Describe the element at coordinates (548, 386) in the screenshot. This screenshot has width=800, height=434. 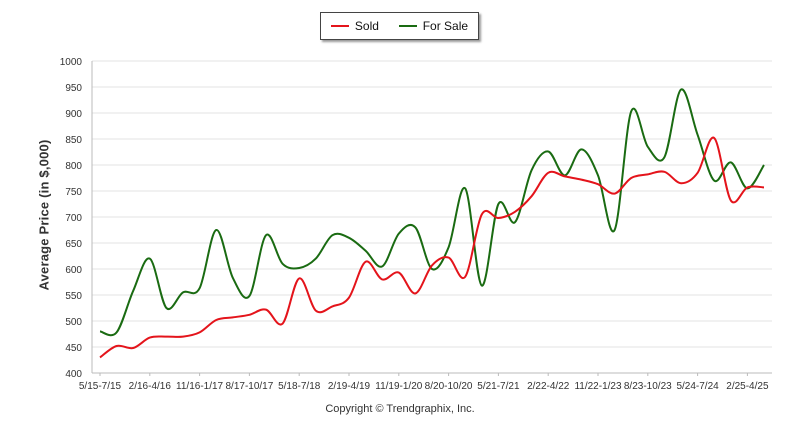
I see `x-tick-label: 2/22-4/22` at that location.